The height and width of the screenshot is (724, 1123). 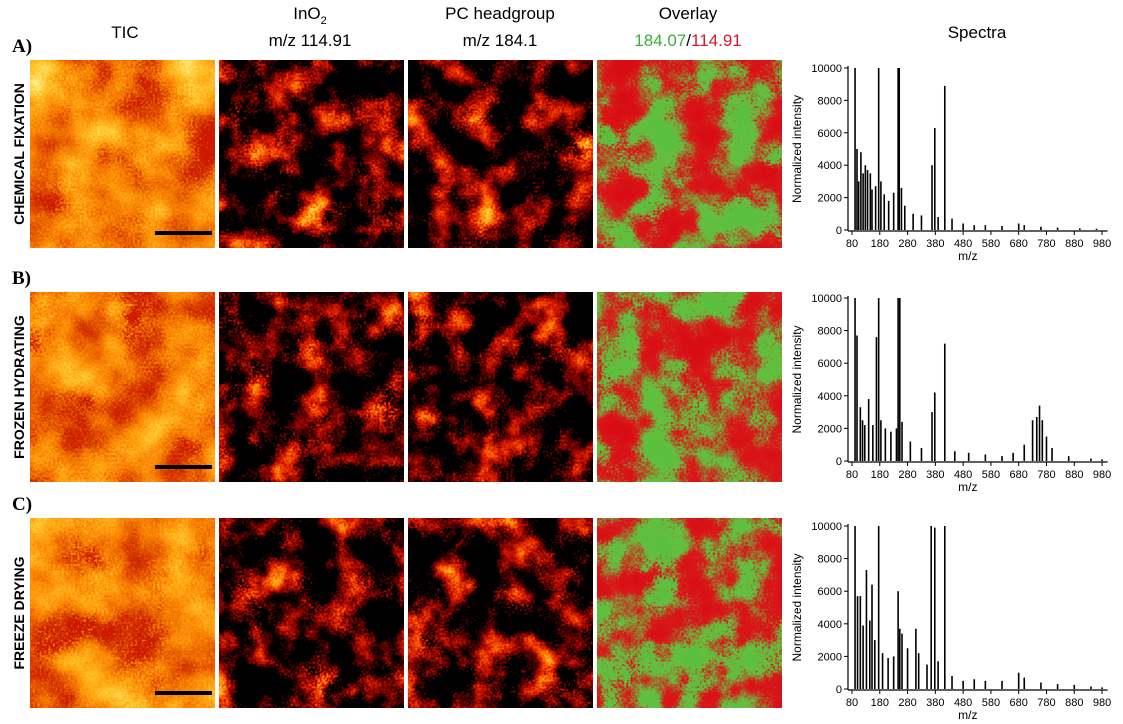 What do you see at coordinates (688, 13) in the screenshot?
I see `column-header: Overlay` at bounding box center [688, 13].